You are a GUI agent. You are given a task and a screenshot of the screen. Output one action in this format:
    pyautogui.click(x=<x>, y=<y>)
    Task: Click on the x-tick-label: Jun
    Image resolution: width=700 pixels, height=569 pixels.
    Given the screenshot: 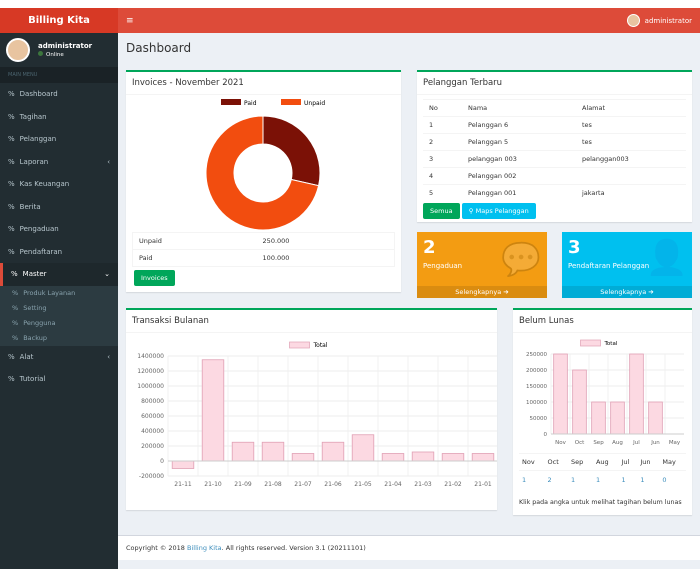 What is the action you would take?
    pyautogui.click(x=655, y=443)
    